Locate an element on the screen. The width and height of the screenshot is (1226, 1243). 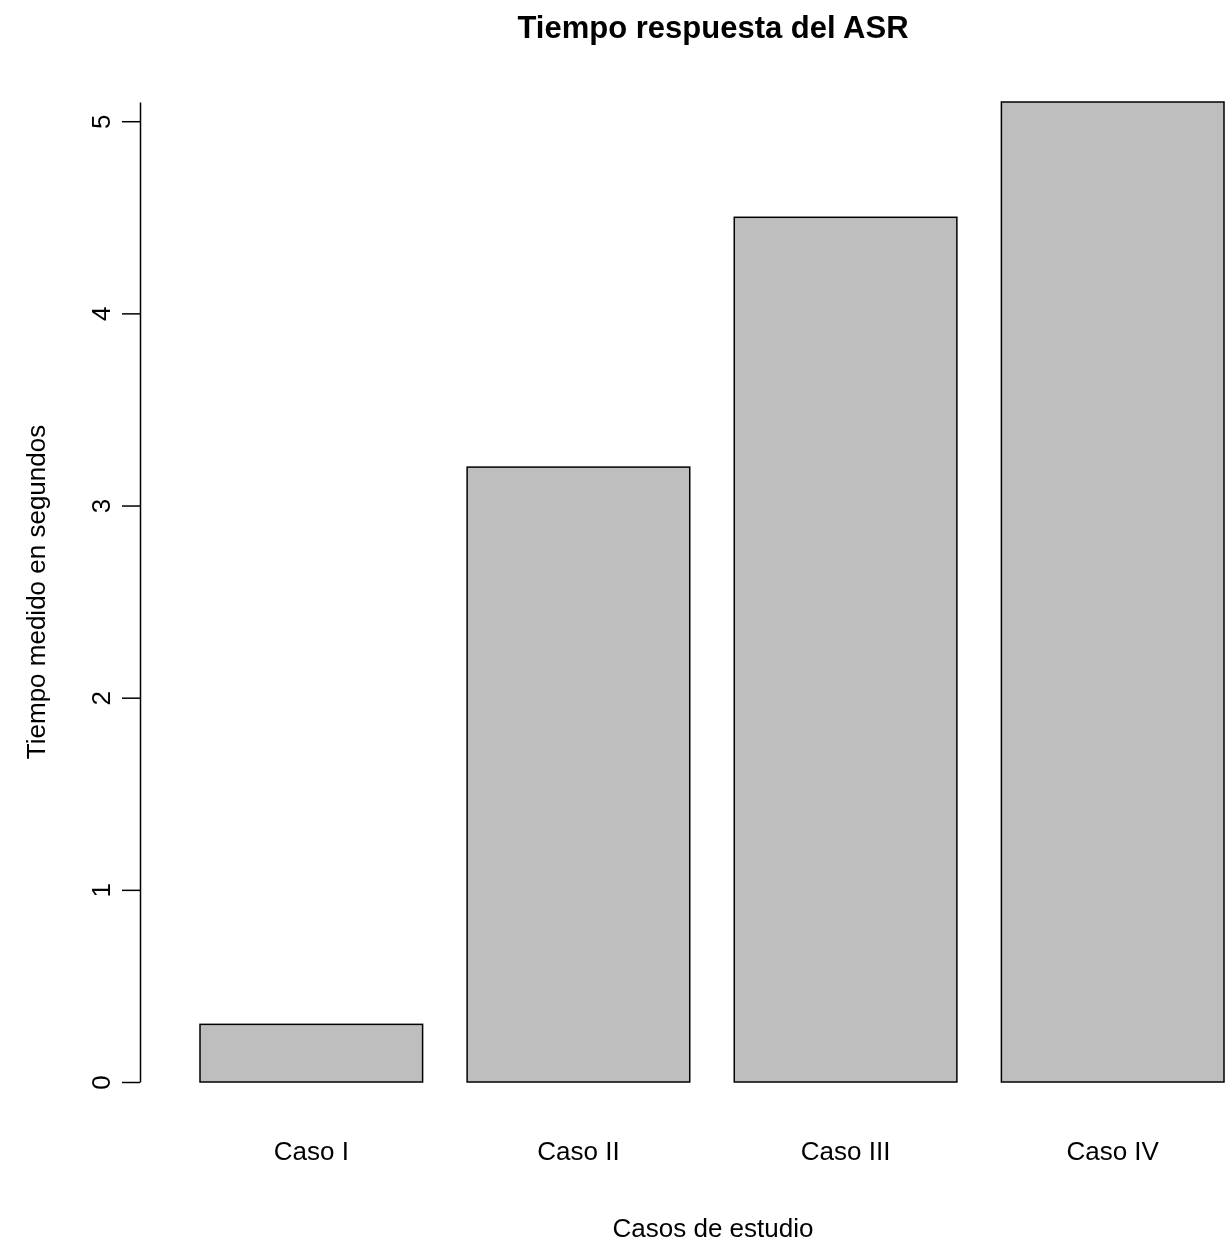
y-tick-label: 2 is located at coordinates (101, 698).